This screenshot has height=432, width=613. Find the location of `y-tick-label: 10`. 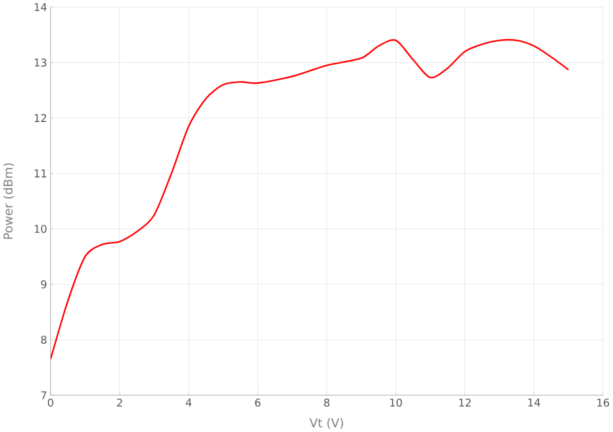

y-tick-label: 10 is located at coordinates (40, 228).